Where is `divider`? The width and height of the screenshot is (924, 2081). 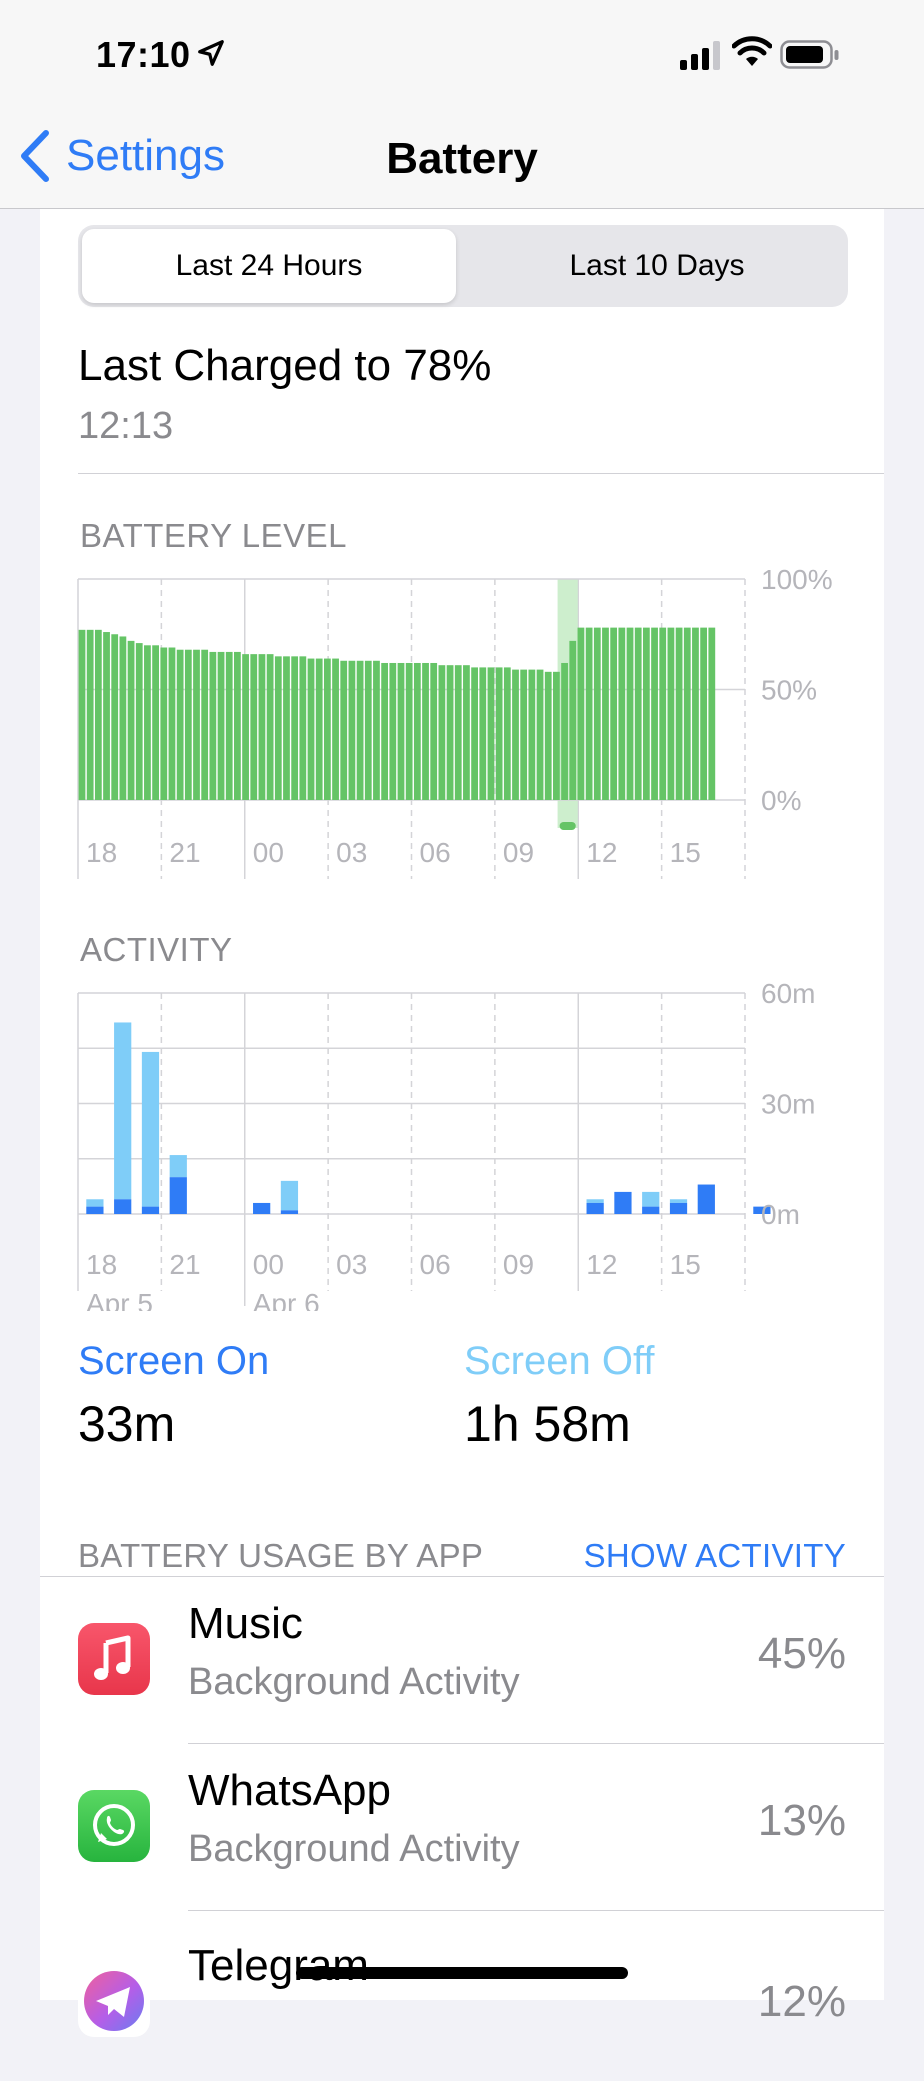 divider is located at coordinates (481, 473).